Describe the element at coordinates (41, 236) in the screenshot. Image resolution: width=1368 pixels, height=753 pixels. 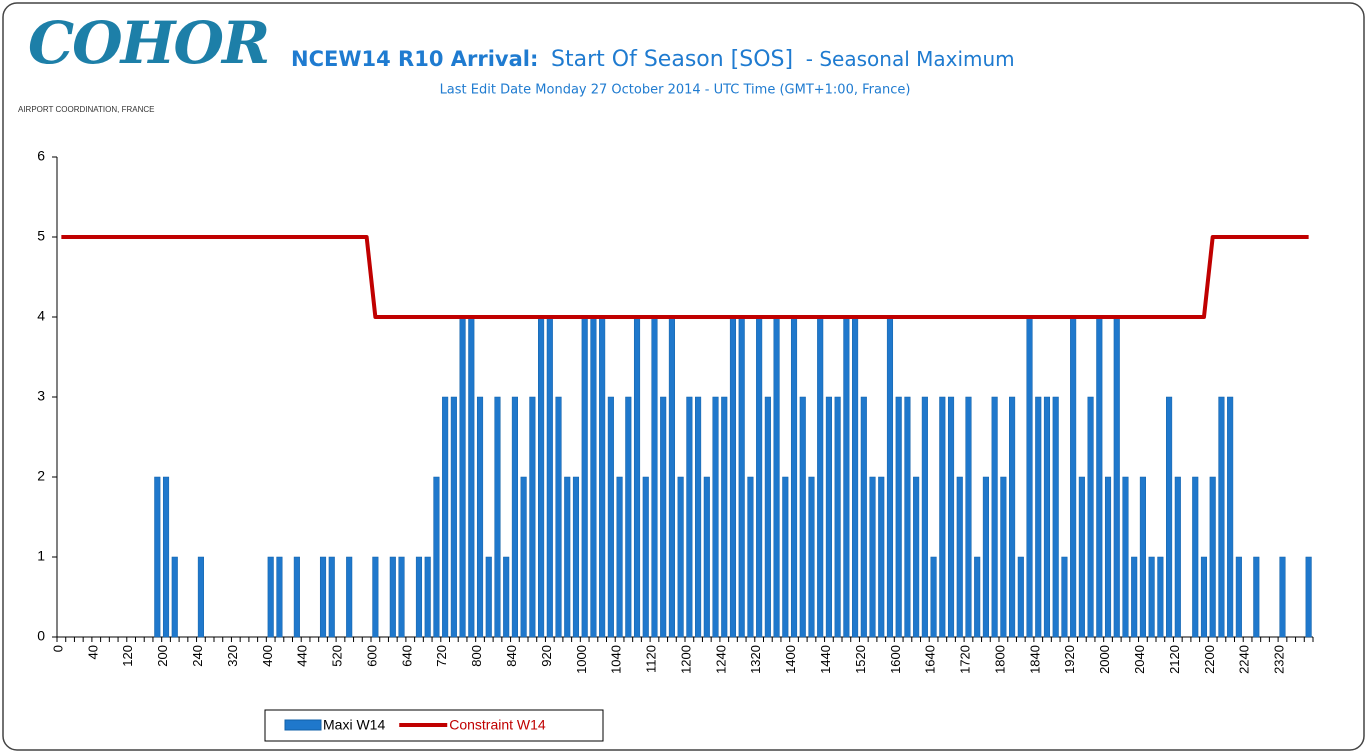
I see `y-tick-label: 5` at that location.